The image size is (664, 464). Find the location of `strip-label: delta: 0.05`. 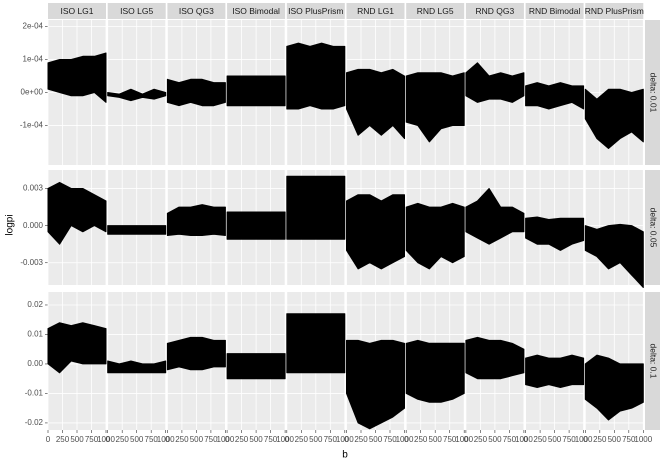

strip-label: delta: 0.05 is located at coordinates (653, 228).